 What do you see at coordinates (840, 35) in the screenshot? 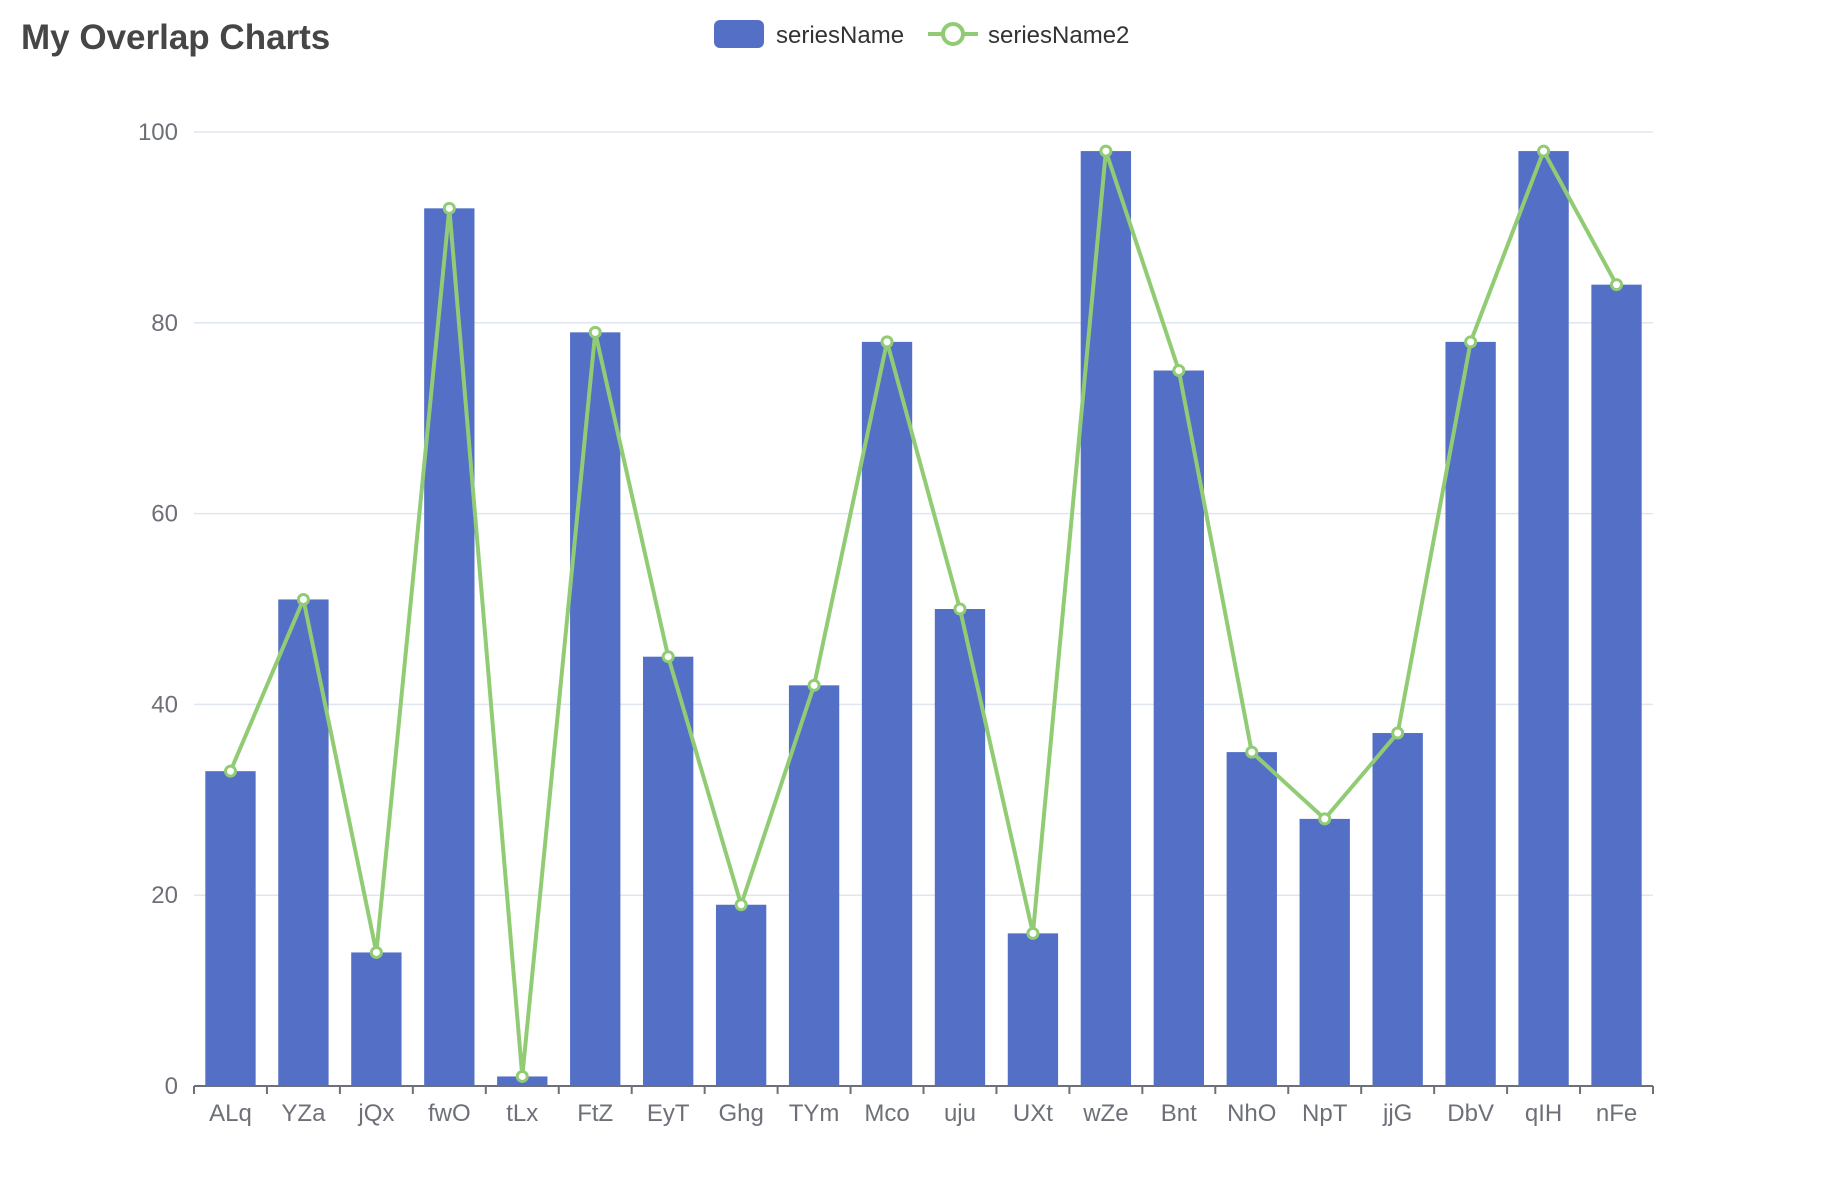
I see `legend-label: seriesName` at bounding box center [840, 35].